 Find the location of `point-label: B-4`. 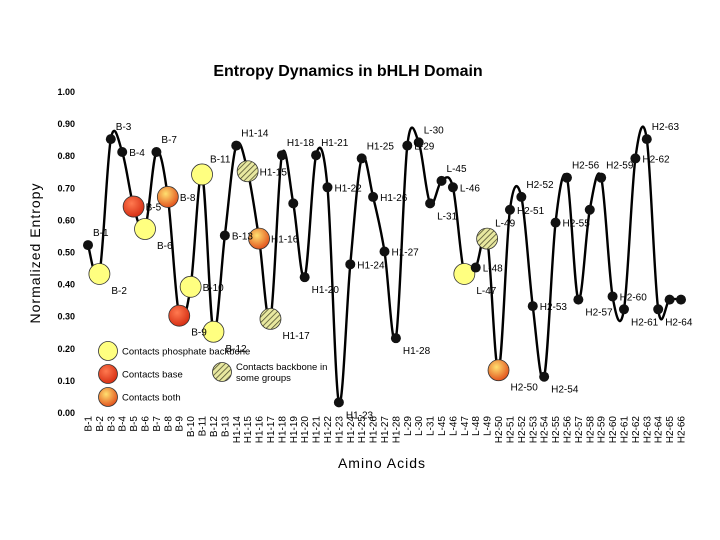

point-label: B-4 is located at coordinates (137, 153).